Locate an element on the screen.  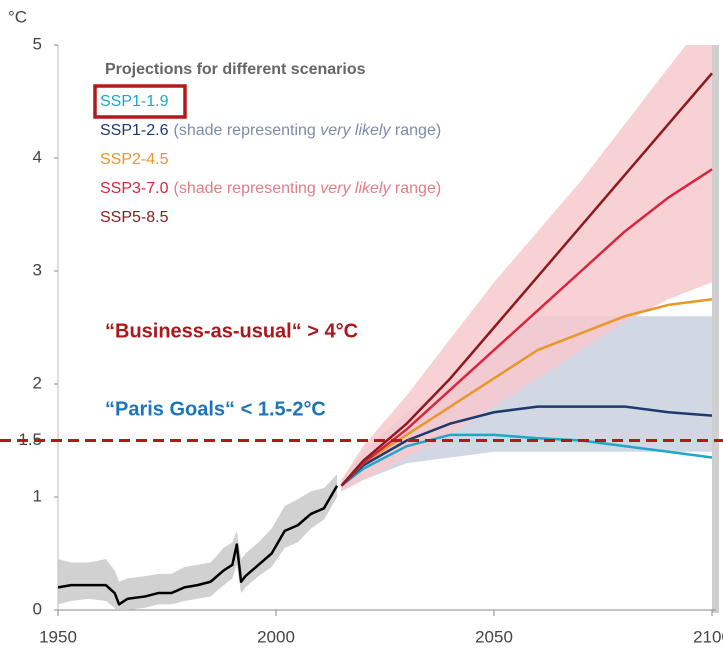
y-tick-label: 4 is located at coordinates (37, 156).